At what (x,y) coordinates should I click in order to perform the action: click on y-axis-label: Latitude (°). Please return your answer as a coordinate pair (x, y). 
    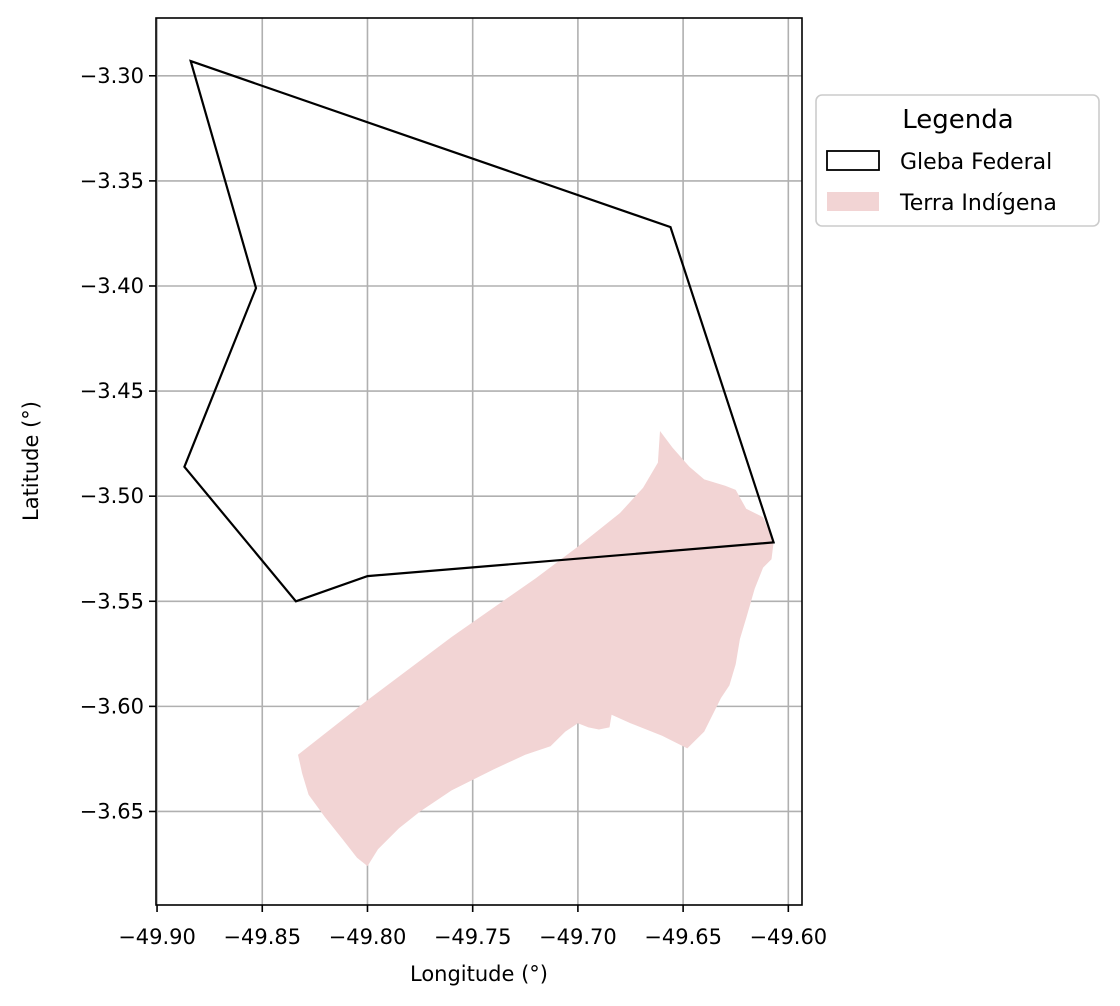
    Looking at the image, I should click on (31, 461).